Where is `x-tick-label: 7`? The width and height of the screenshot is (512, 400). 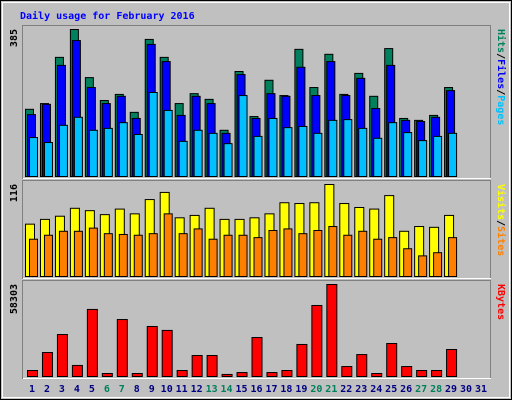
x-tick-label: 7 is located at coordinates (122, 389).